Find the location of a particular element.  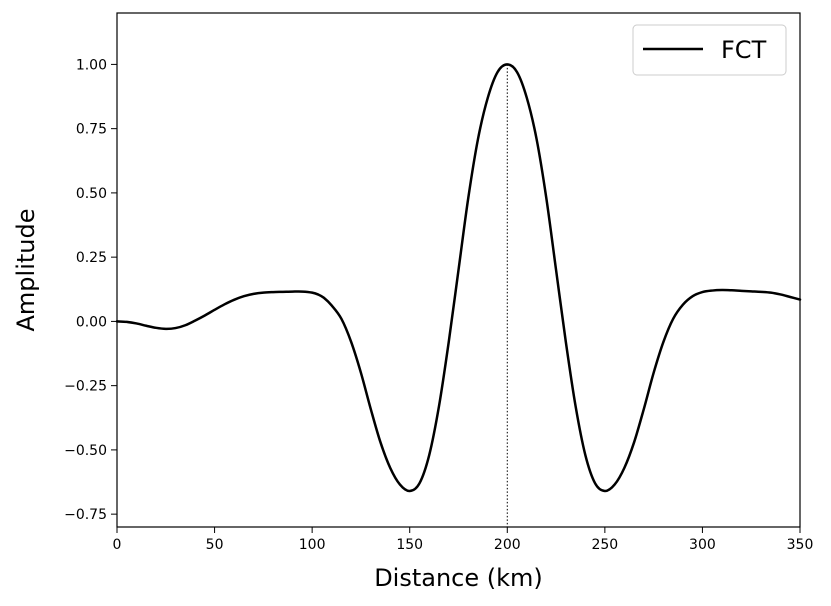

x-tick-label: 250 is located at coordinates (604, 545).